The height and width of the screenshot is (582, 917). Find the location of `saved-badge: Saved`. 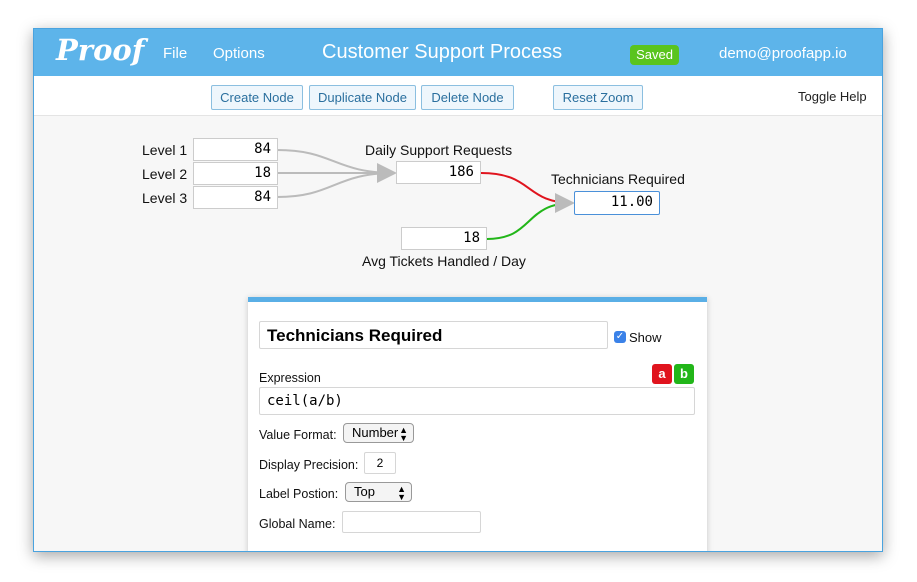

saved-badge: Saved is located at coordinates (654, 55).